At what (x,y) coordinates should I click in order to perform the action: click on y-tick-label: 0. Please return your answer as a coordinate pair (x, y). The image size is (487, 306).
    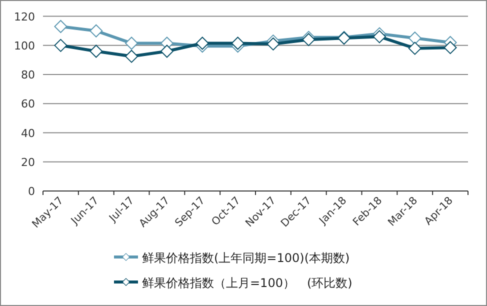
    Looking at the image, I should click on (31, 191).